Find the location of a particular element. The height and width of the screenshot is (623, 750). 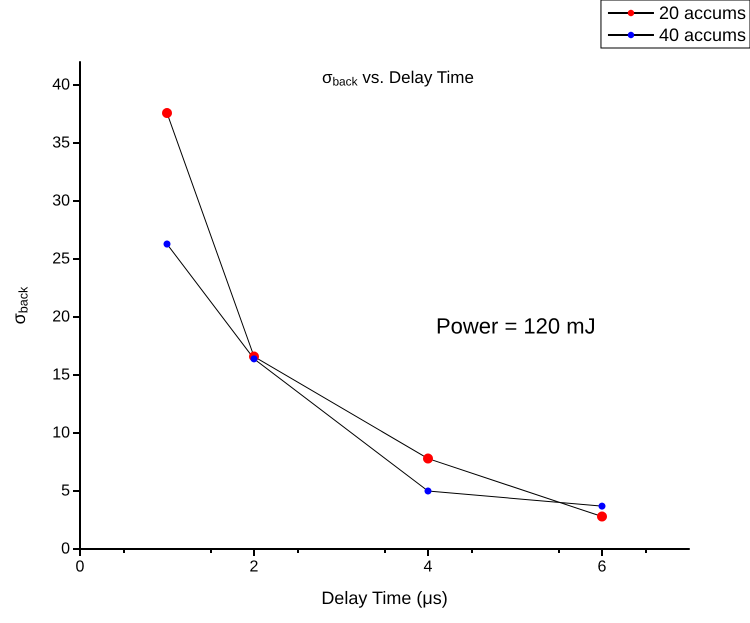

x-tick-label: 4 is located at coordinates (428, 567).